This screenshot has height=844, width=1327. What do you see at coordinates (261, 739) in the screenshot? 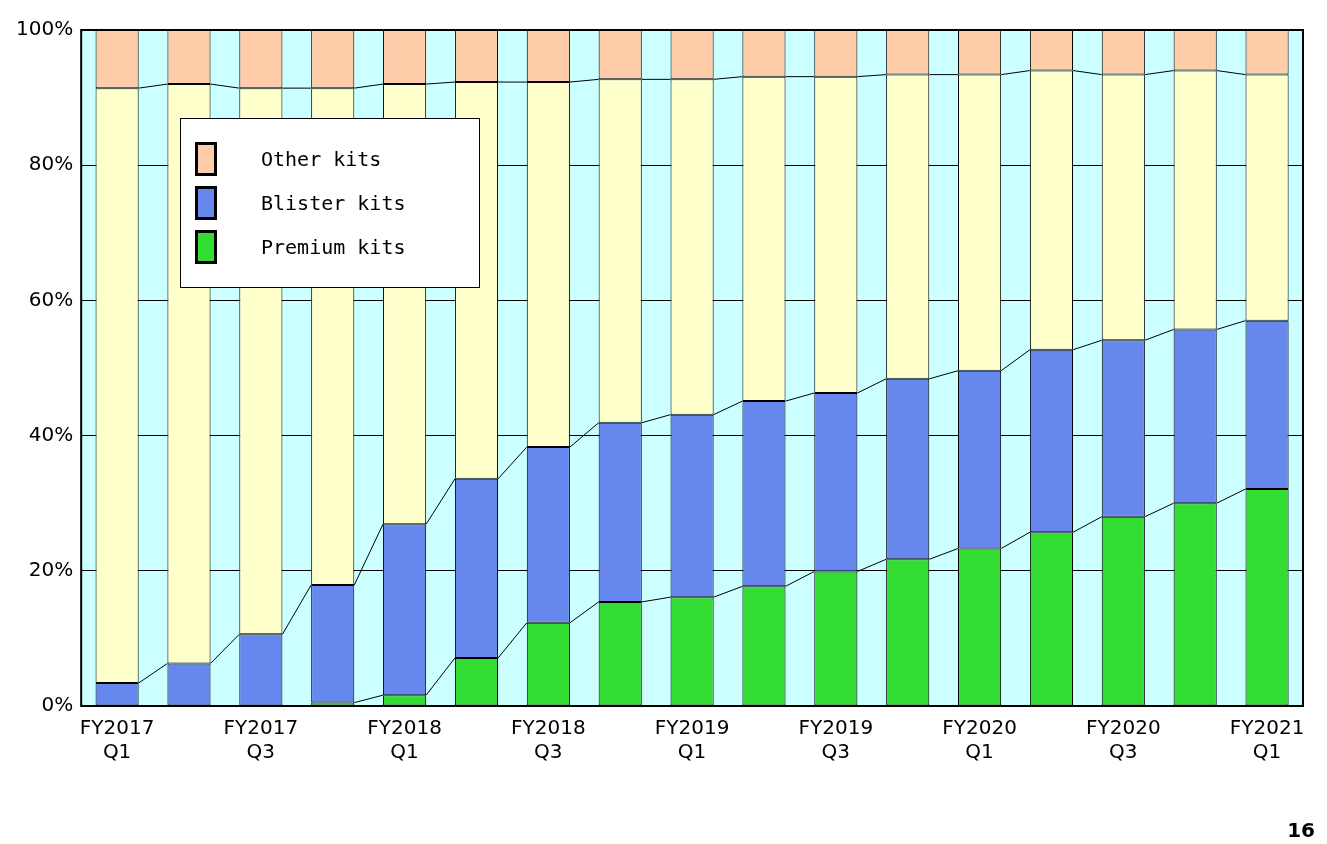
I see `x-tick-label: FY2017 Q3` at bounding box center [261, 739].